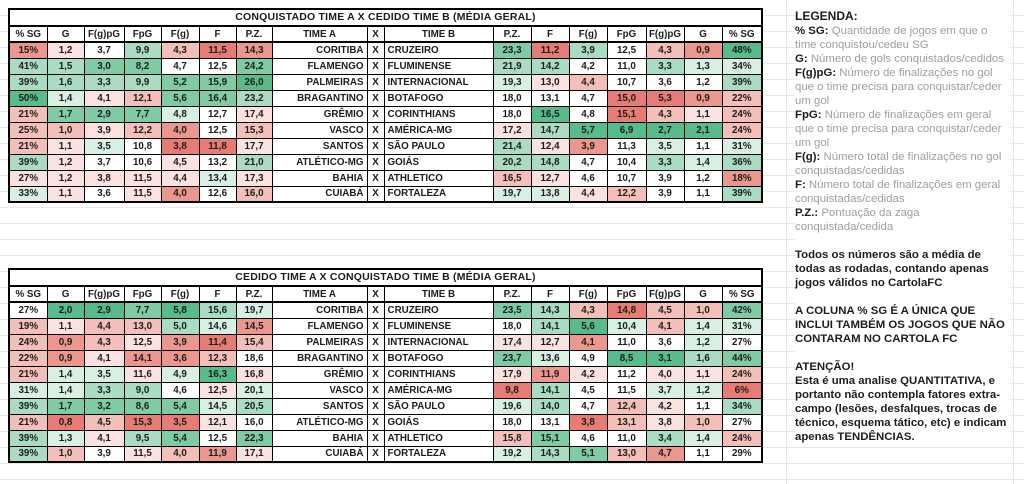  I want to click on team-a-cell: VASCO, so click(319, 130).